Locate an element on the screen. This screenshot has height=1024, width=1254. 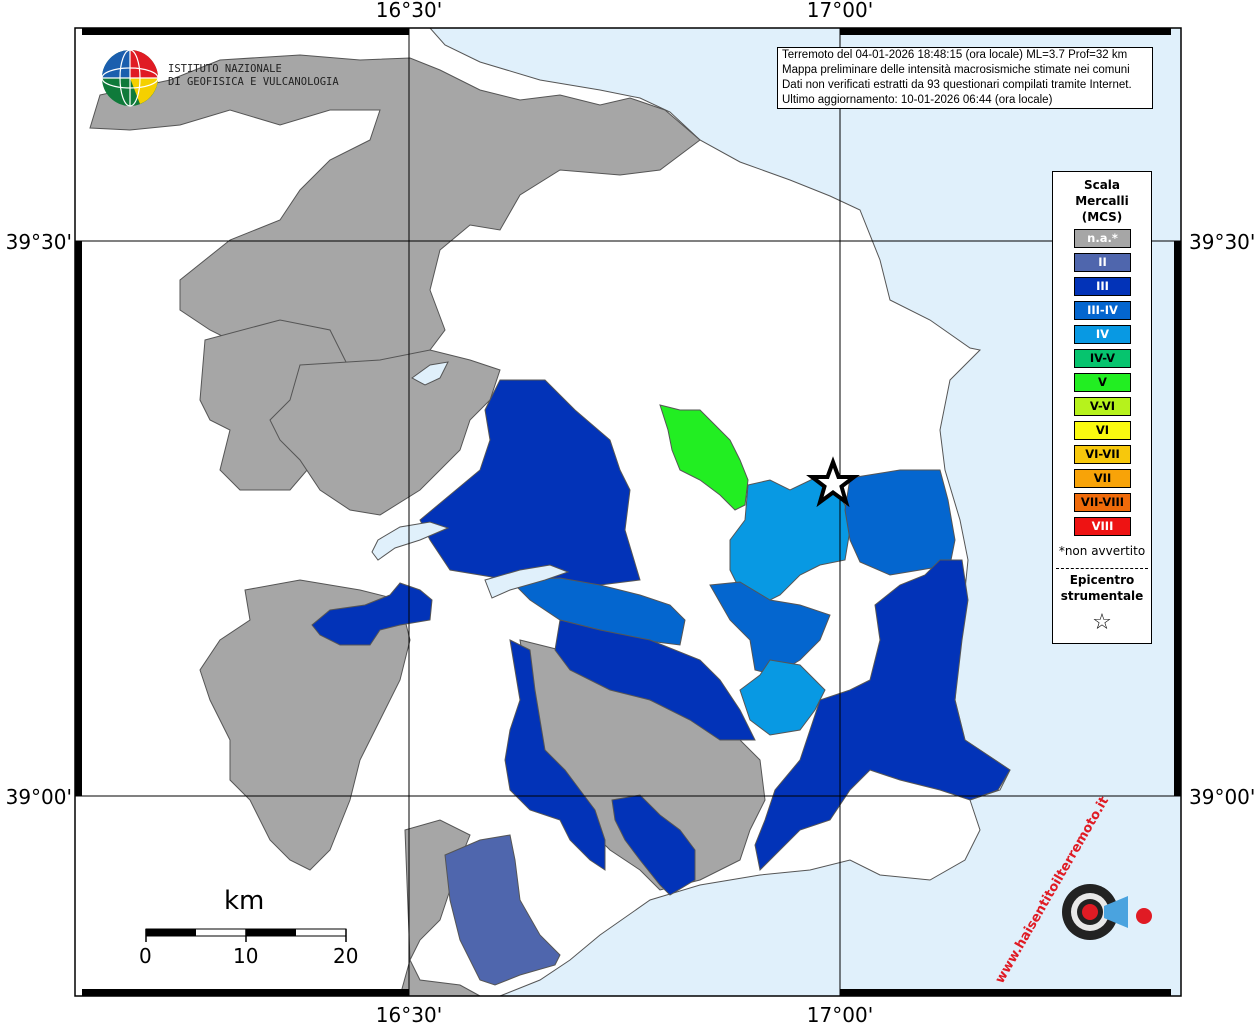
legend-swatch: VI is located at coordinates (1102, 430).